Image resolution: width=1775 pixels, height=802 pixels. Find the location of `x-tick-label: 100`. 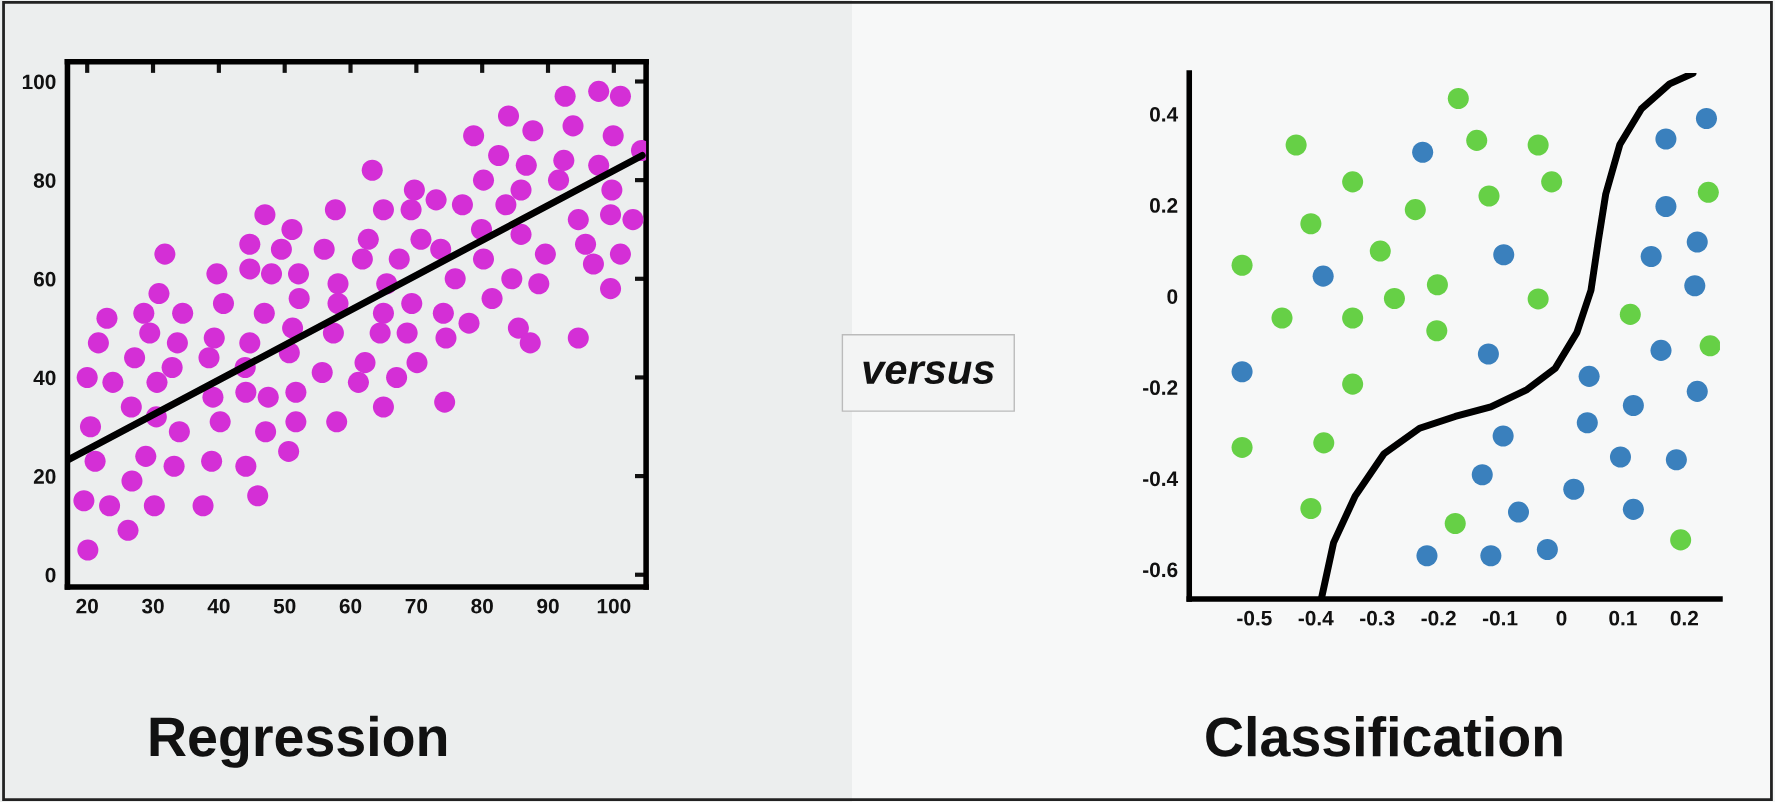

x-tick-label: 100 is located at coordinates (614, 606).